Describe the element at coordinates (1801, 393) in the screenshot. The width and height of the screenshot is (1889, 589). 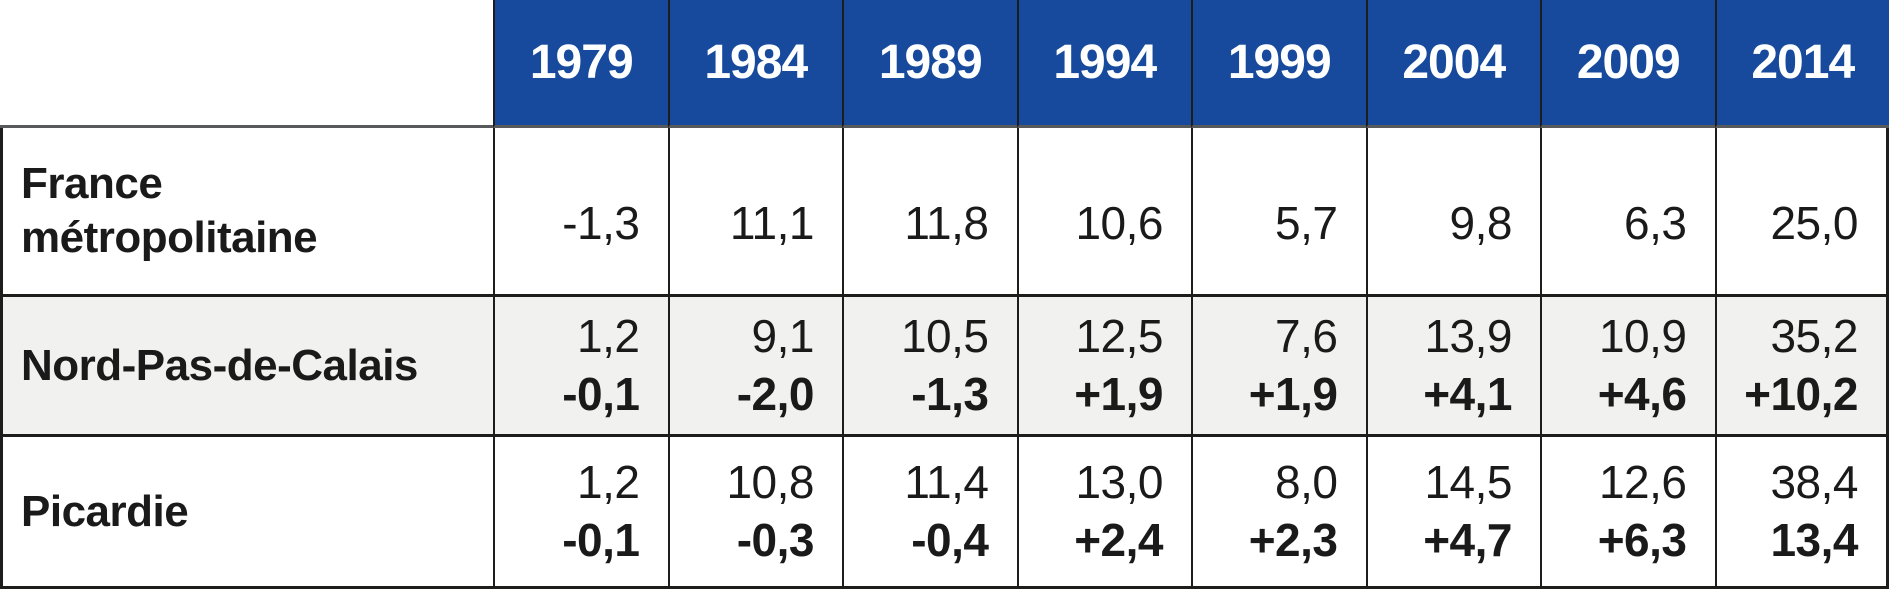
I see `value-delta: +10,2` at that location.